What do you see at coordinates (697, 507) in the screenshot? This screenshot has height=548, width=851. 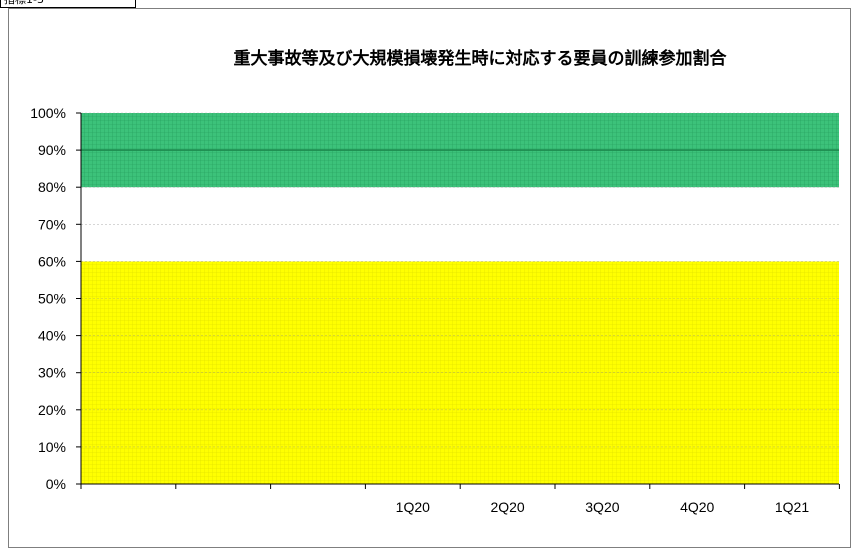 I see `x-tick-label: 4Q20` at bounding box center [697, 507].